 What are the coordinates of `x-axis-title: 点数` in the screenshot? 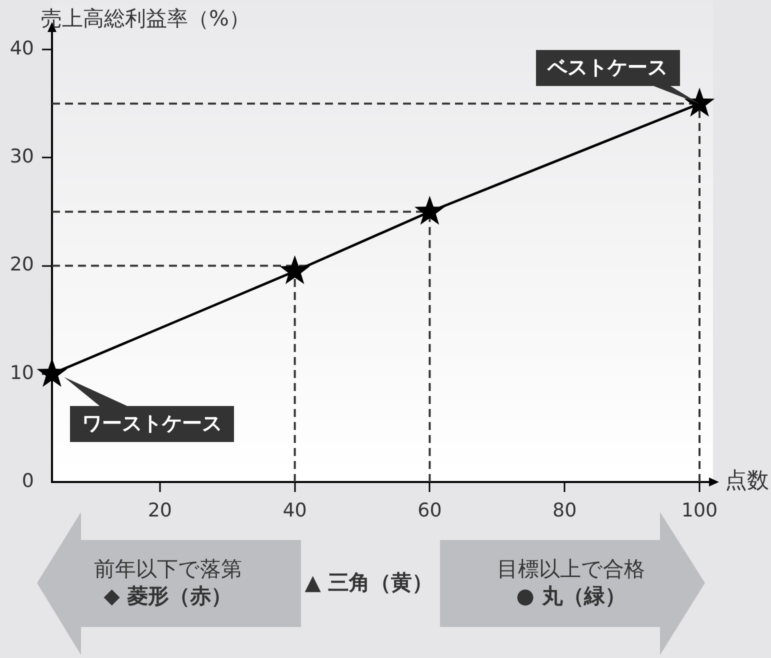 It's located at (747, 481).